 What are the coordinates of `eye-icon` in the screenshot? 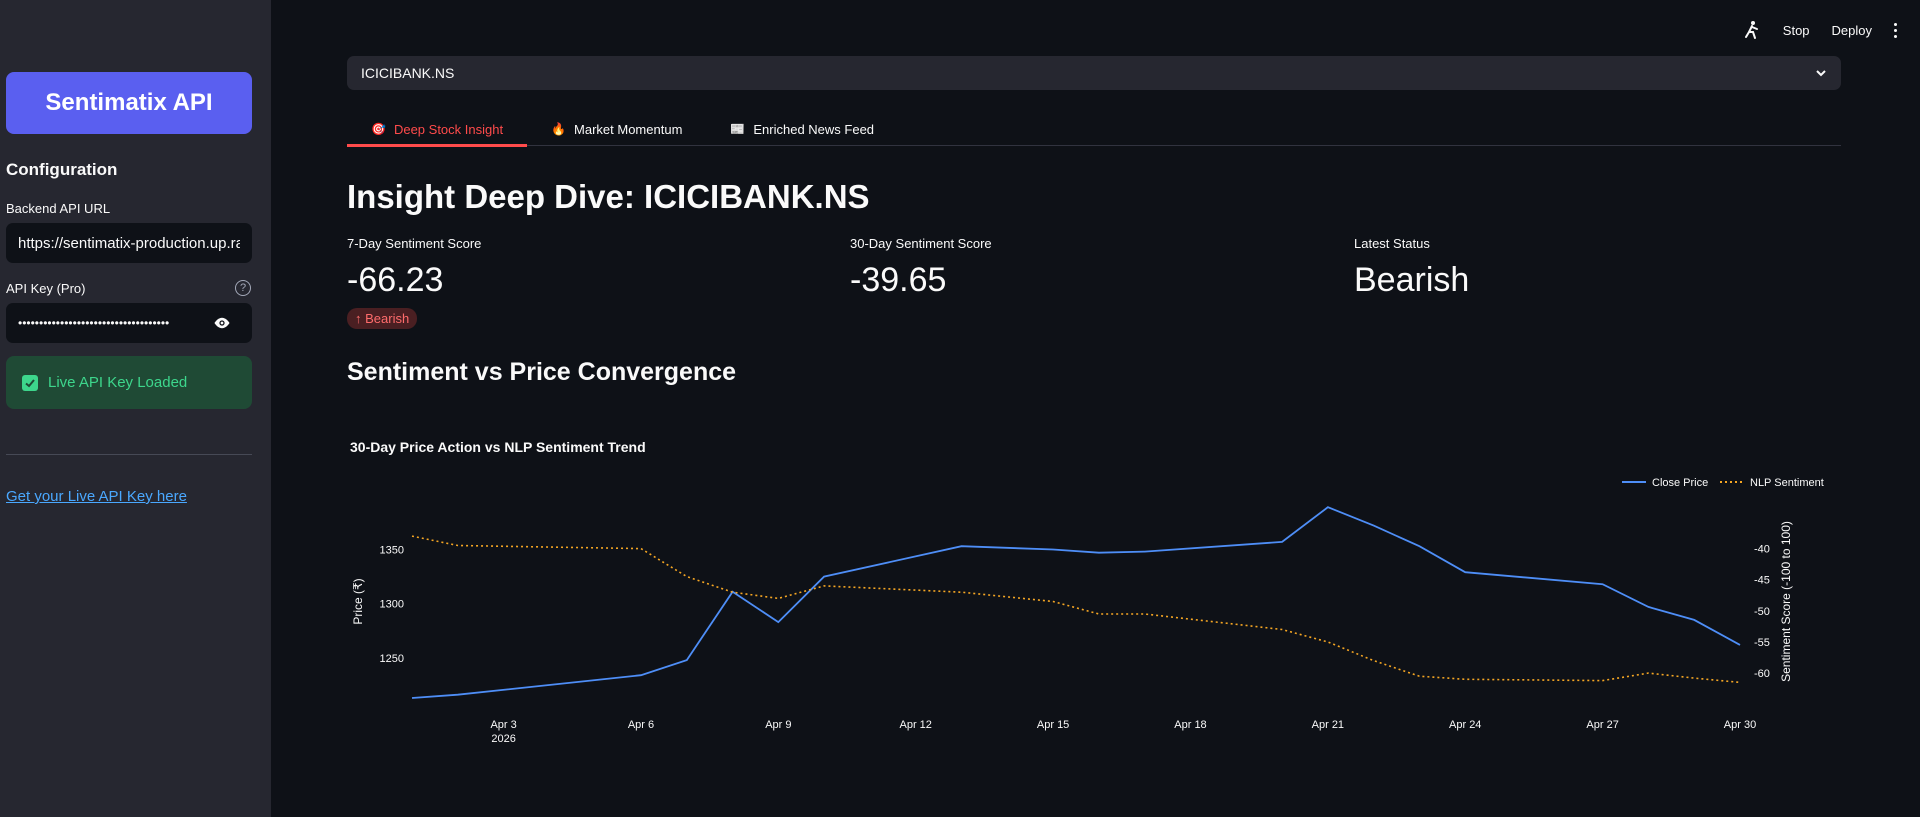 It's located at (222, 323).